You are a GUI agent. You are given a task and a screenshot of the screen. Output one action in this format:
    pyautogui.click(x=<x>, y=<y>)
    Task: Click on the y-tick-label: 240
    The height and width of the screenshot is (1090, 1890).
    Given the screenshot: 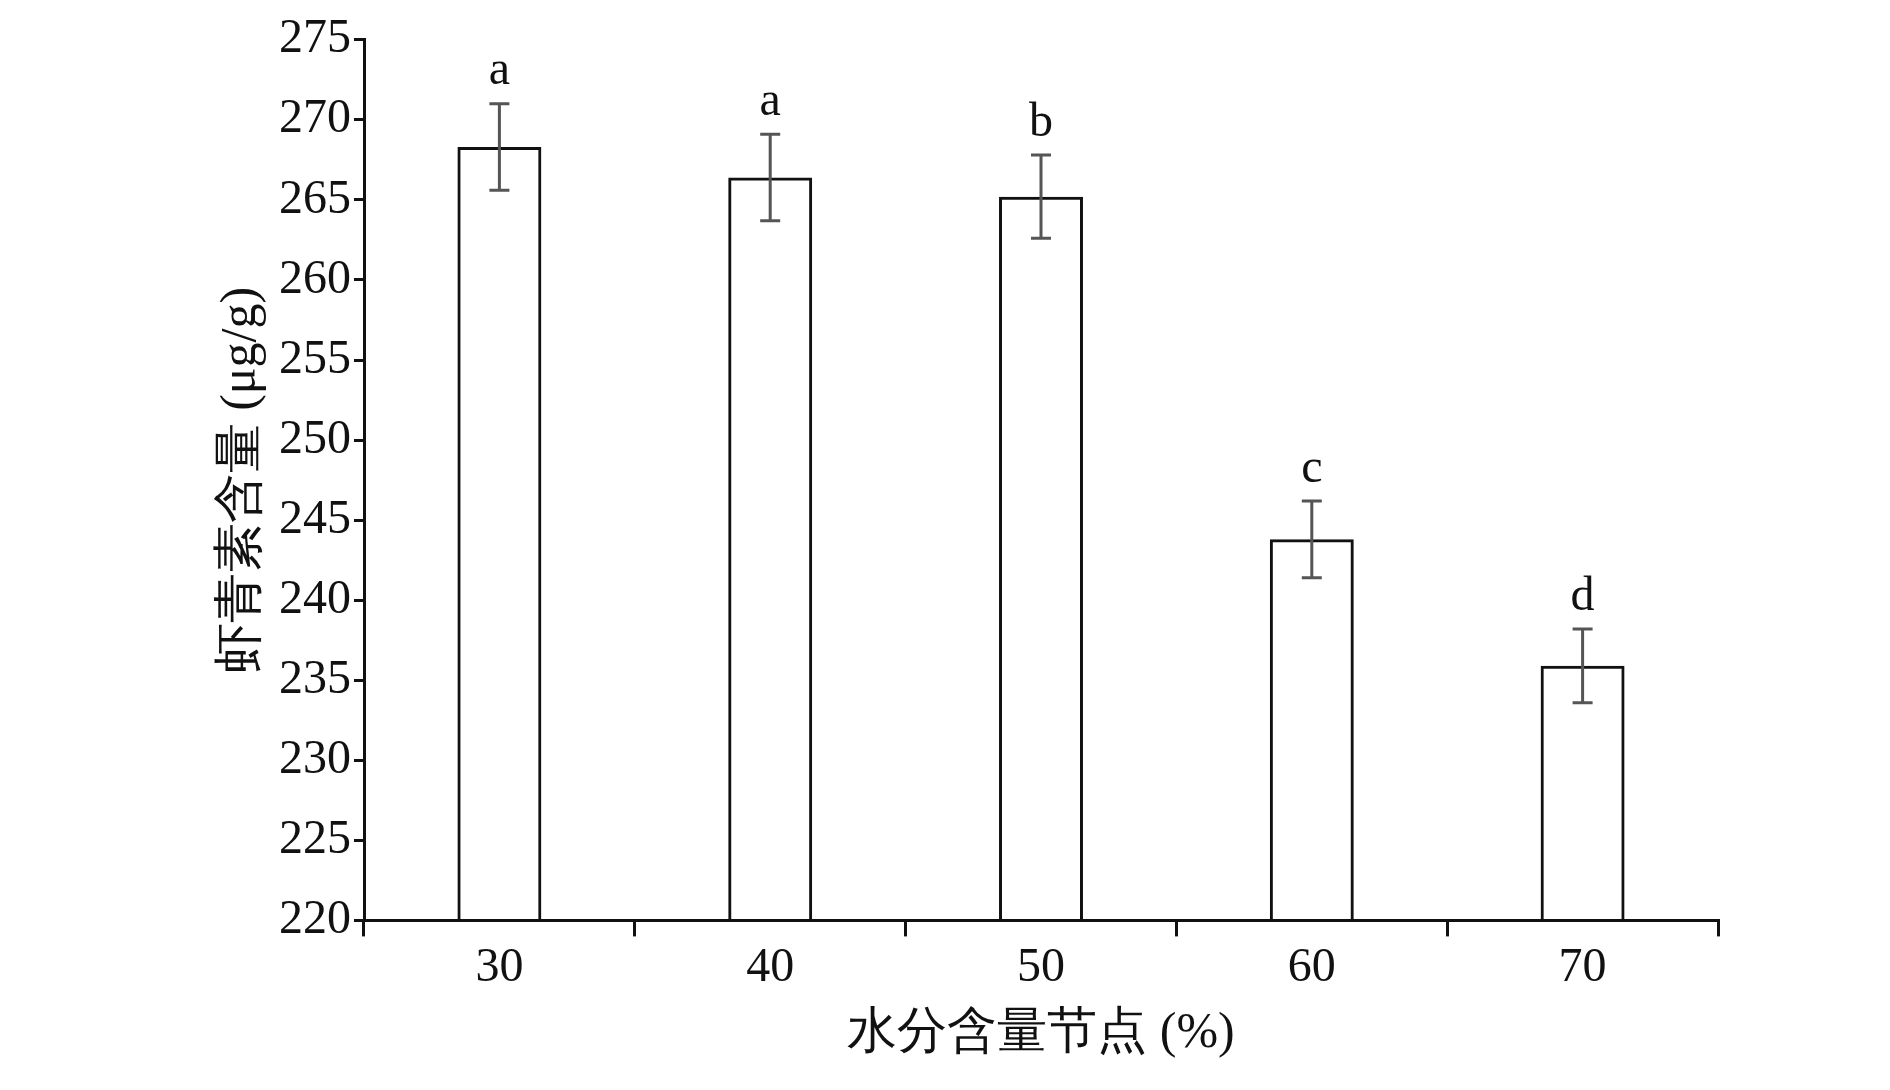 What is the action you would take?
    pyautogui.click(x=315, y=596)
    